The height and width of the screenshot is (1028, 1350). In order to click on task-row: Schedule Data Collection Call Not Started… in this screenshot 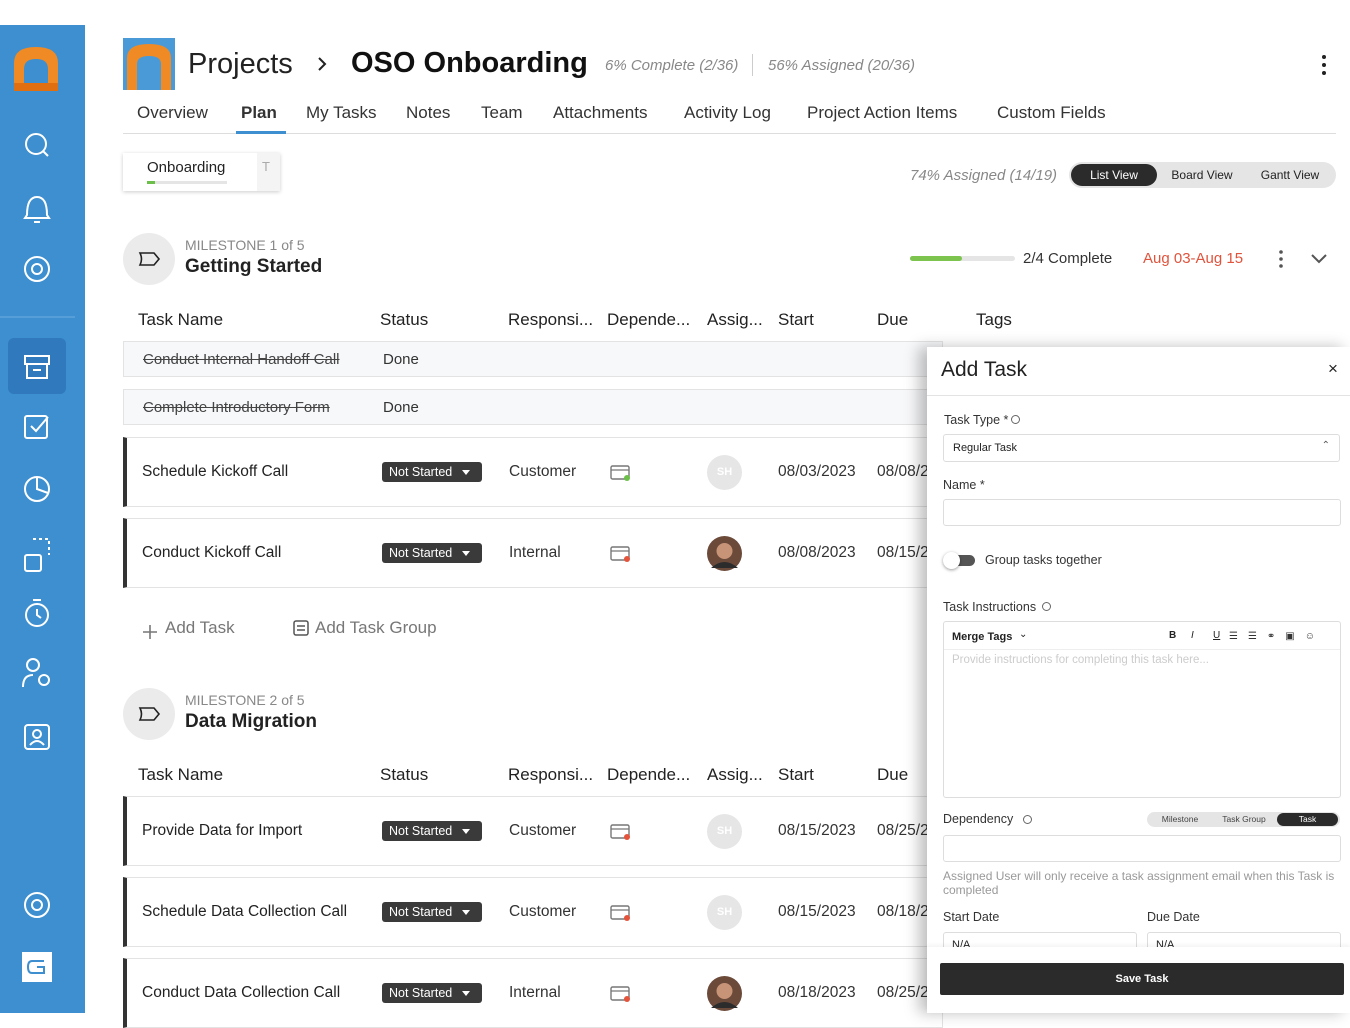, I will do `click(539, 912)`.